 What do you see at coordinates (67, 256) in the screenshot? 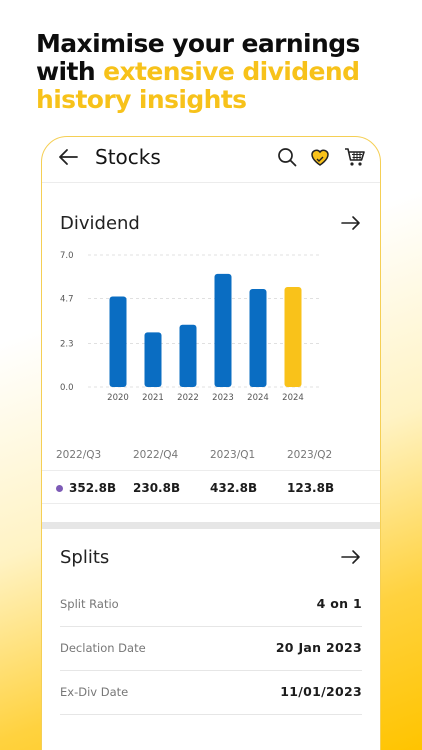
I see `y-tick-label: 7.0` at bounding box center [67, 256].